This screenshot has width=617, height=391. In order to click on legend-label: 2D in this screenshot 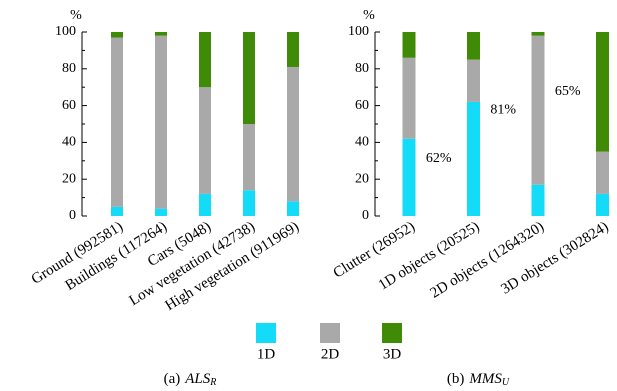, I will do `click(330, 354)`.